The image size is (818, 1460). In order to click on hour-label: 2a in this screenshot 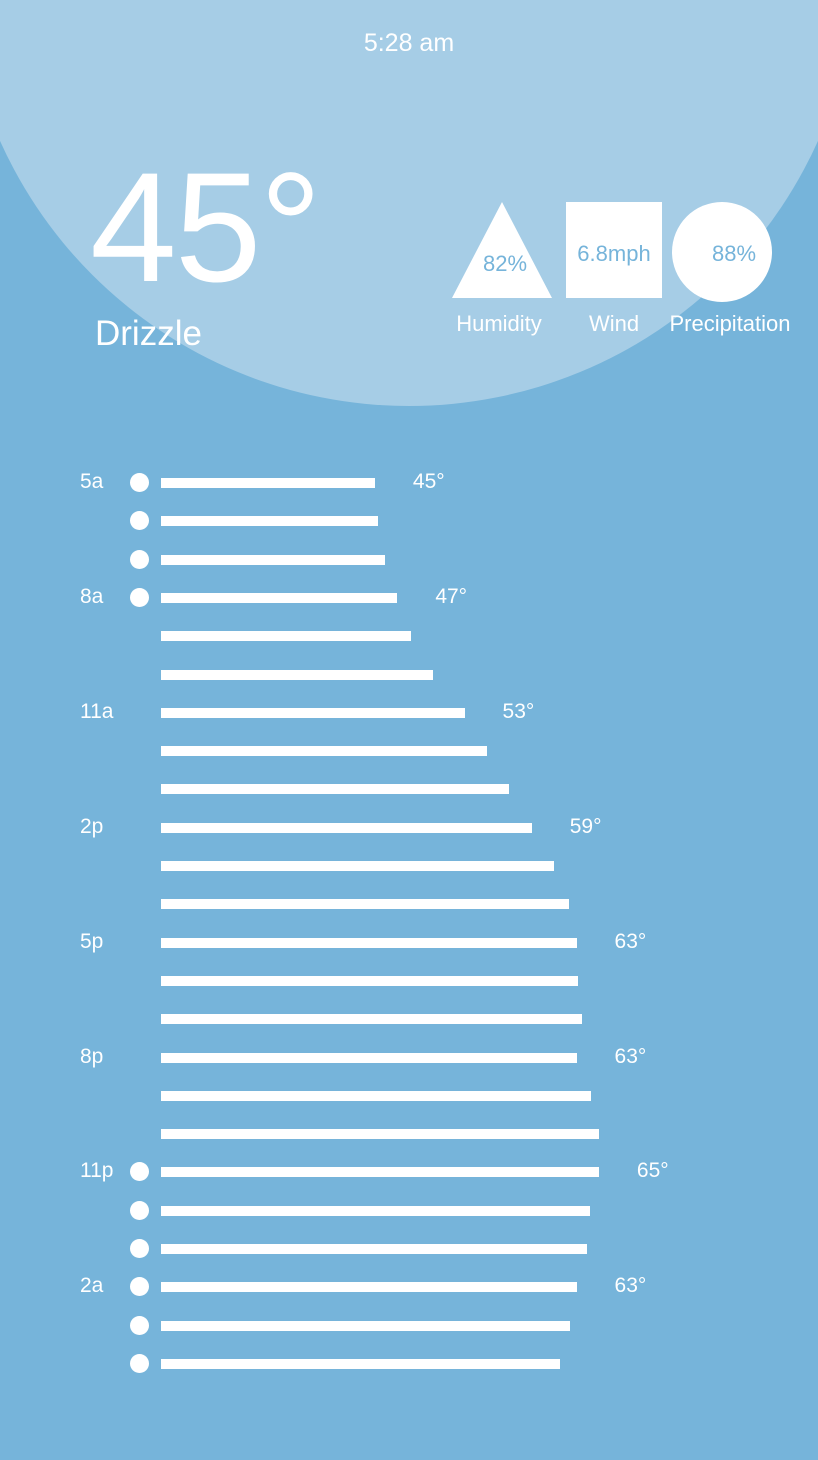, I will do `click(92, 1286)`.